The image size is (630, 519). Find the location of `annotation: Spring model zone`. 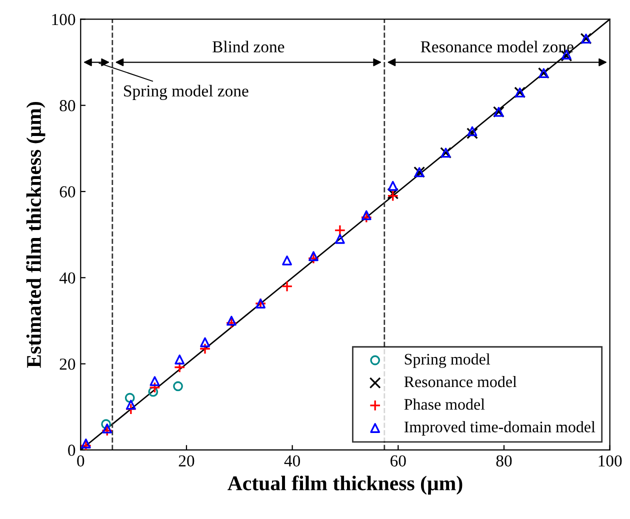

annotation: Spring model zone is located at coordinates (186, 92).